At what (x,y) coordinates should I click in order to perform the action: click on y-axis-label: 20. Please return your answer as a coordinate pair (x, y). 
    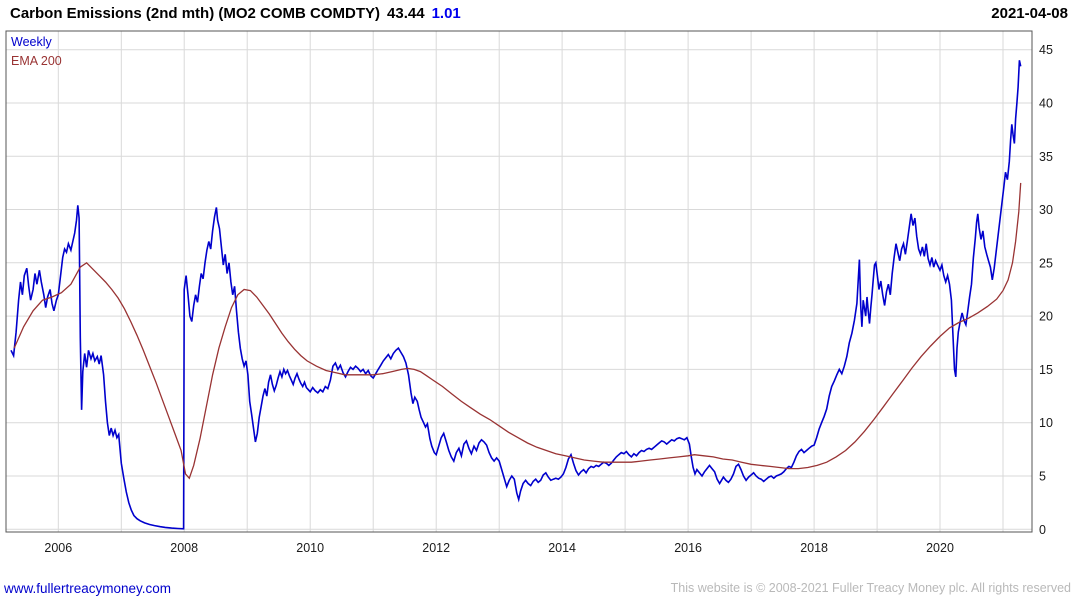
    Looking at the image, I should click on (1046, 317).